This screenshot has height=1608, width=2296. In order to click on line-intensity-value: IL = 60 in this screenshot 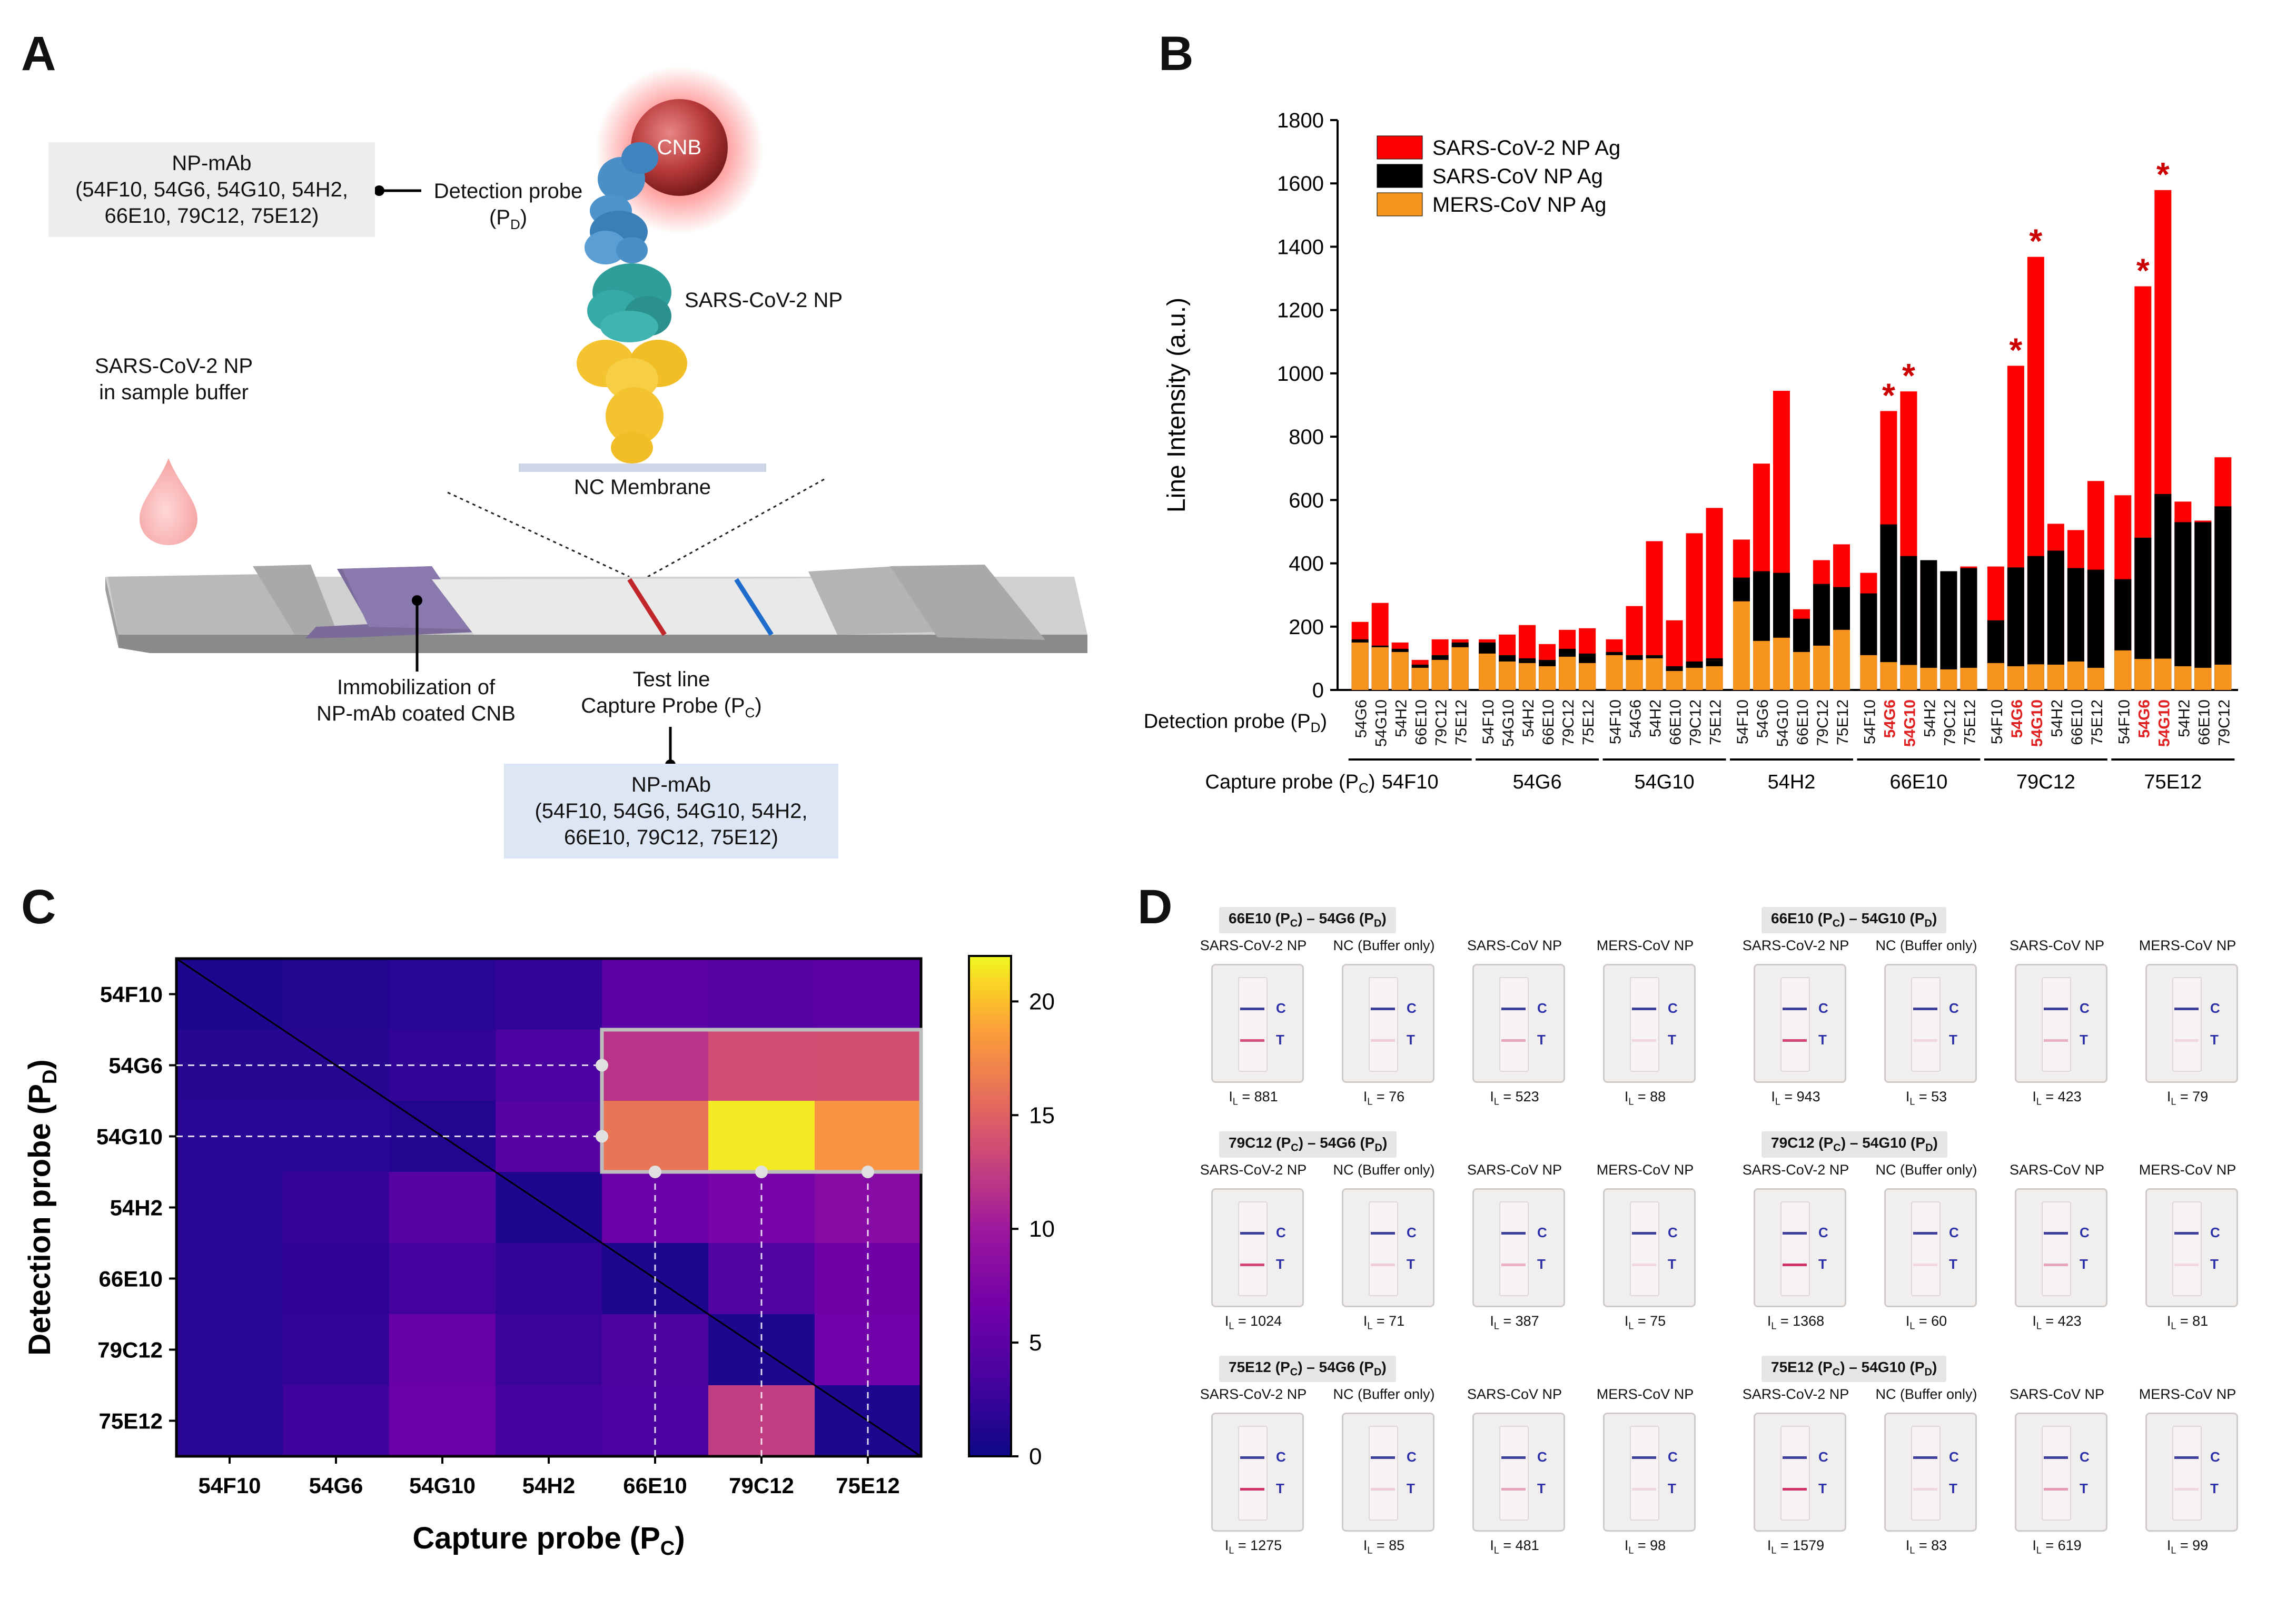, I will do `click(1926, 1322)`.